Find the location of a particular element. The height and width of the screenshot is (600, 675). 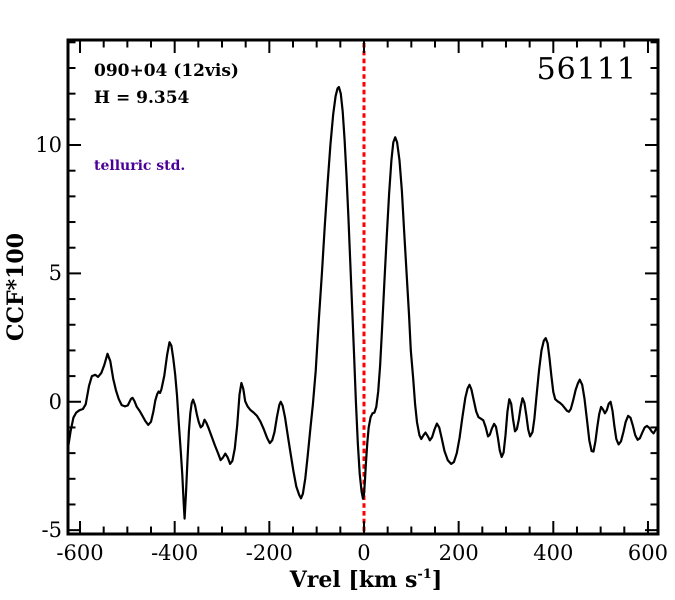

x-tick-label: 600 is located at coordinates (647, 553).